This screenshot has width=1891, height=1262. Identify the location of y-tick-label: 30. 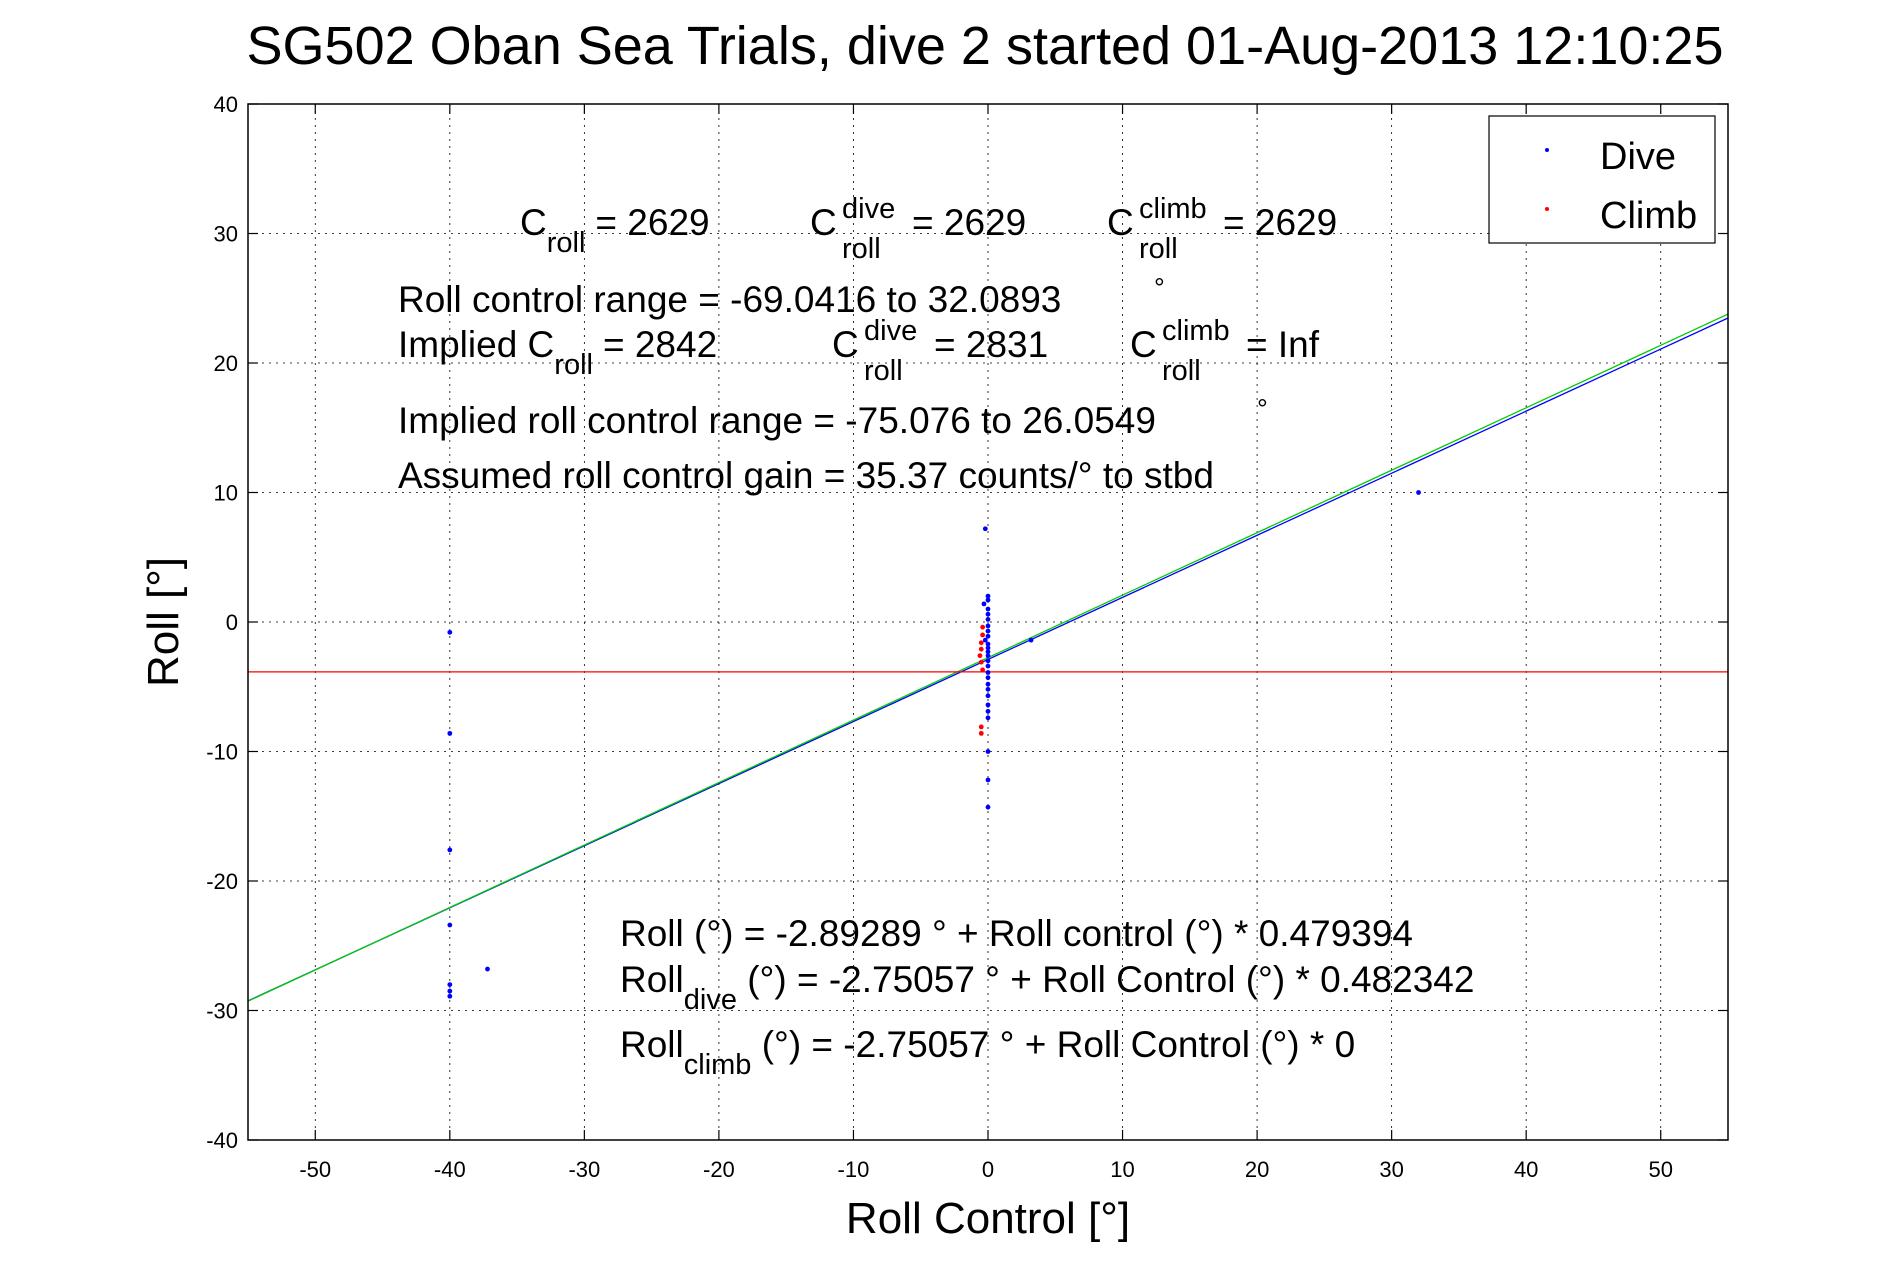
(226, 234).